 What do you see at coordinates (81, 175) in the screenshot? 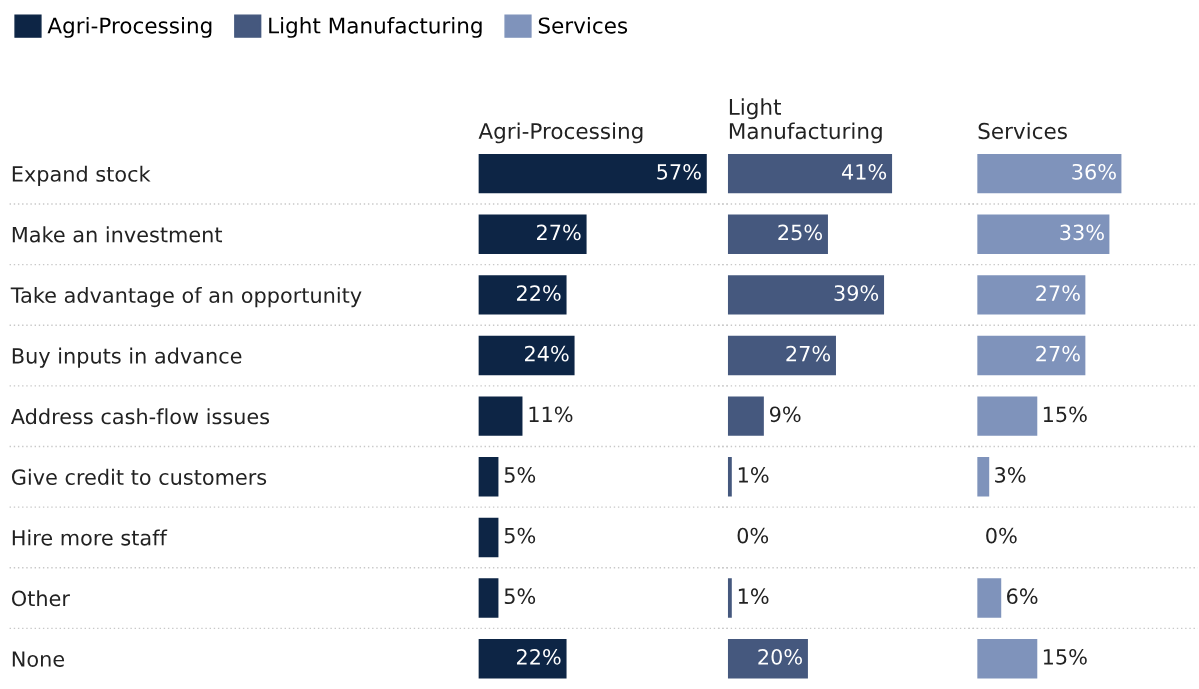
I see `y-tick-label: Expand stock` at bounding box center [81, 175].